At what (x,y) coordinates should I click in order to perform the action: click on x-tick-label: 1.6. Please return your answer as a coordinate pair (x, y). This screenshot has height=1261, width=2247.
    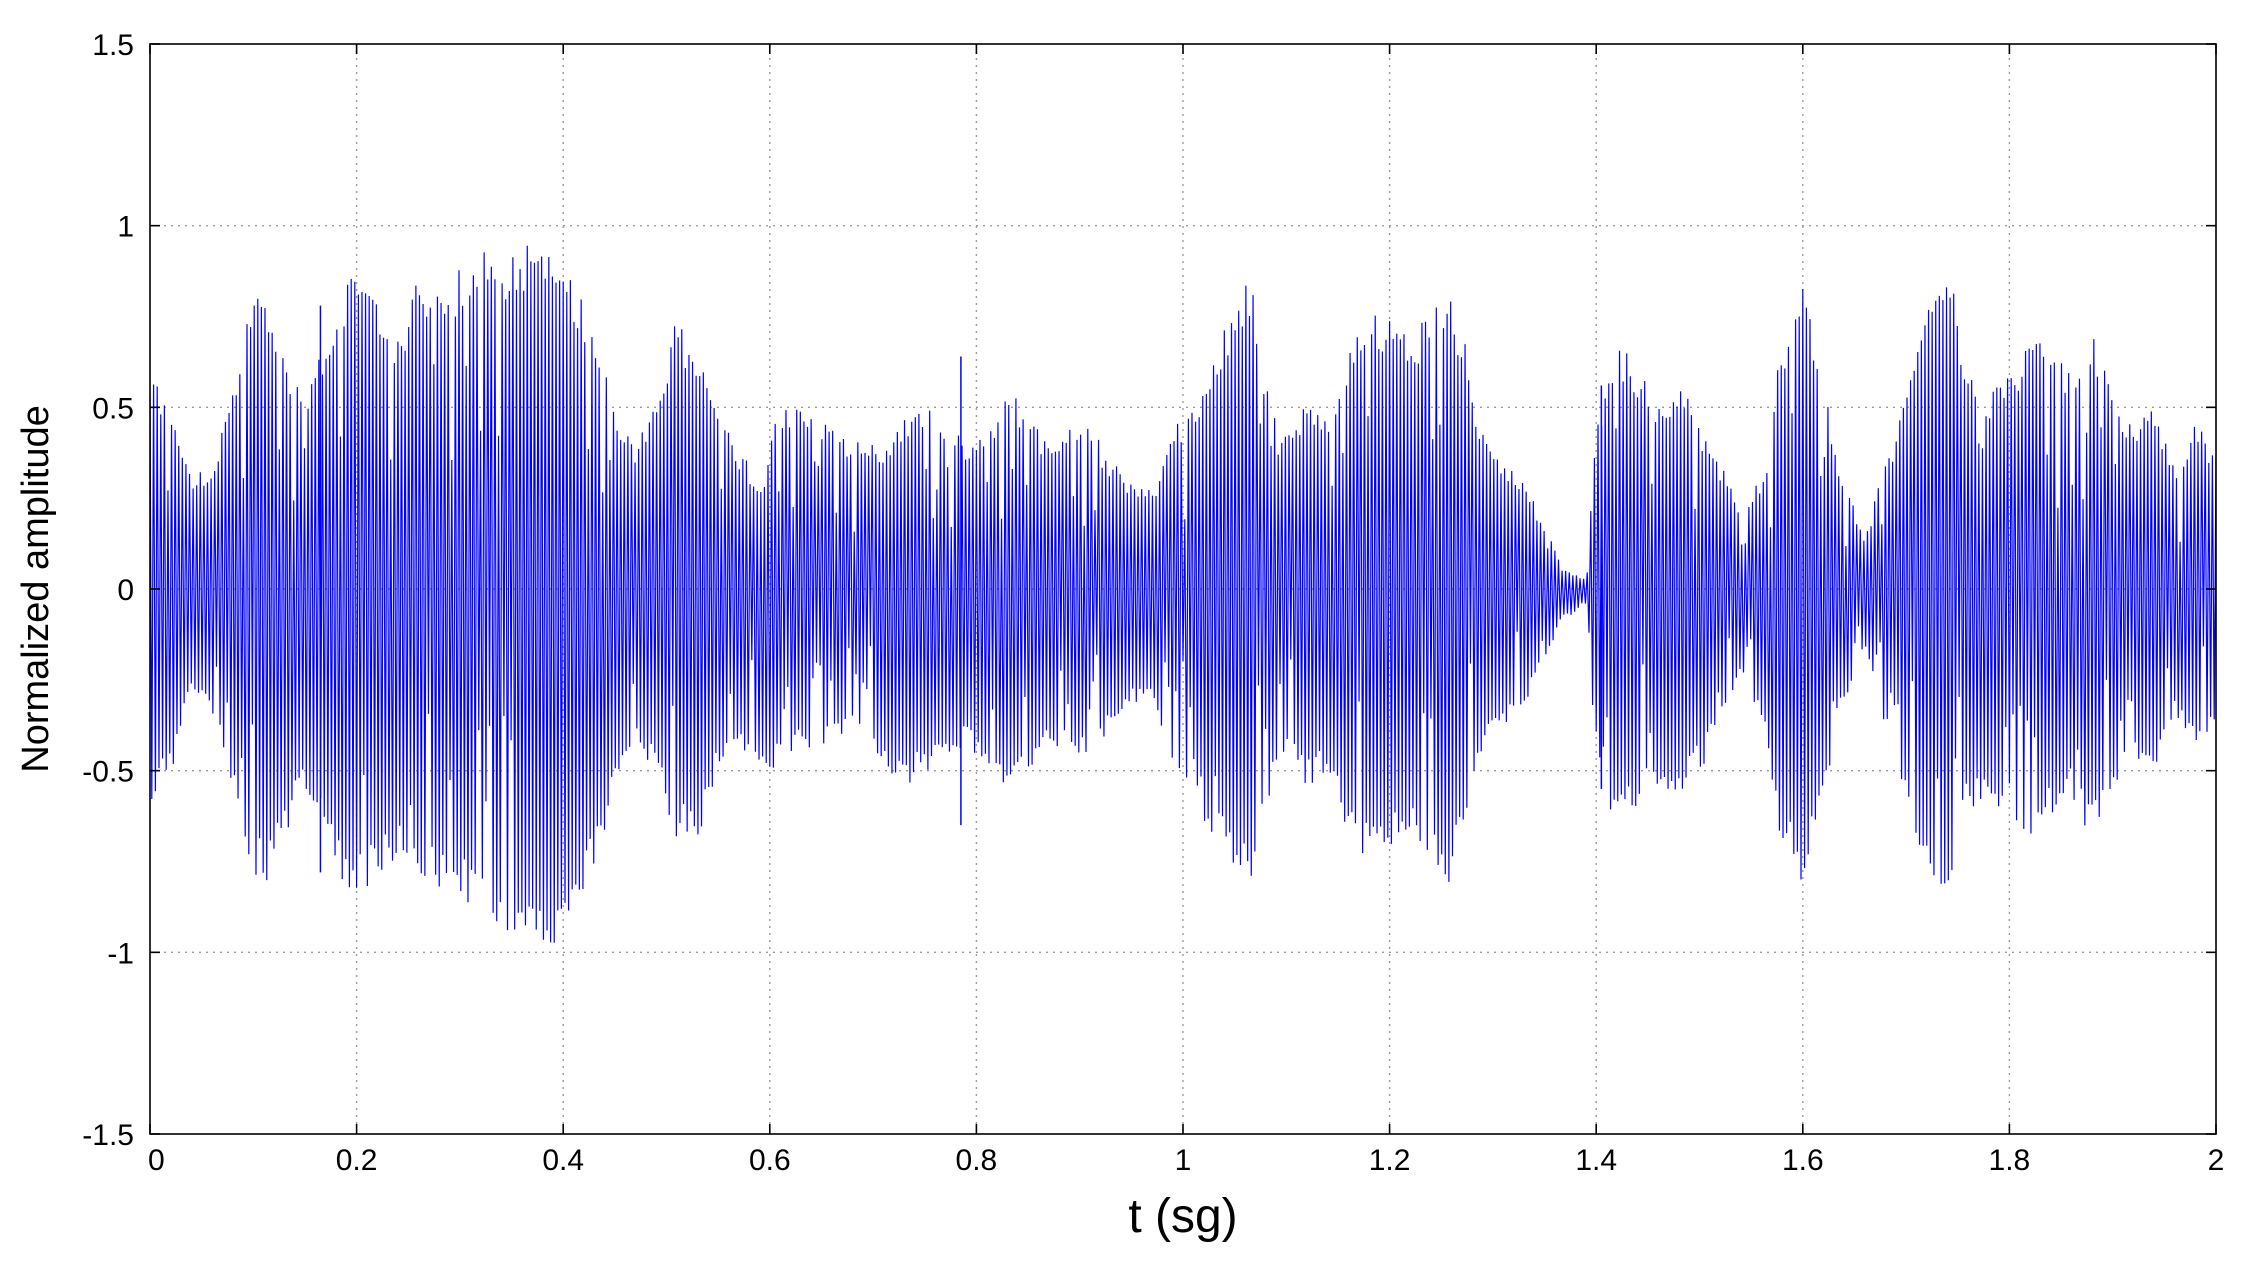
    Looking at the image, I should click on (1803, 1160).